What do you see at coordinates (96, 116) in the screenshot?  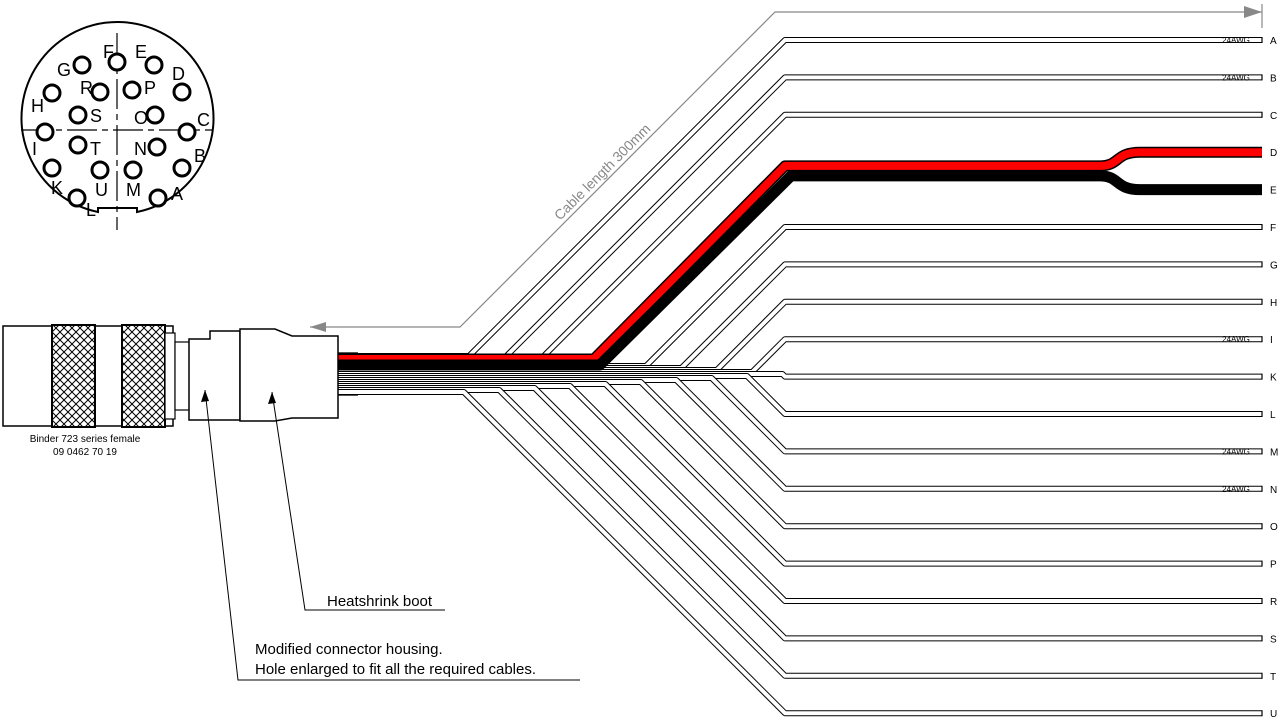 I see `pin-label-S: S` at bounding box center [96, 116].